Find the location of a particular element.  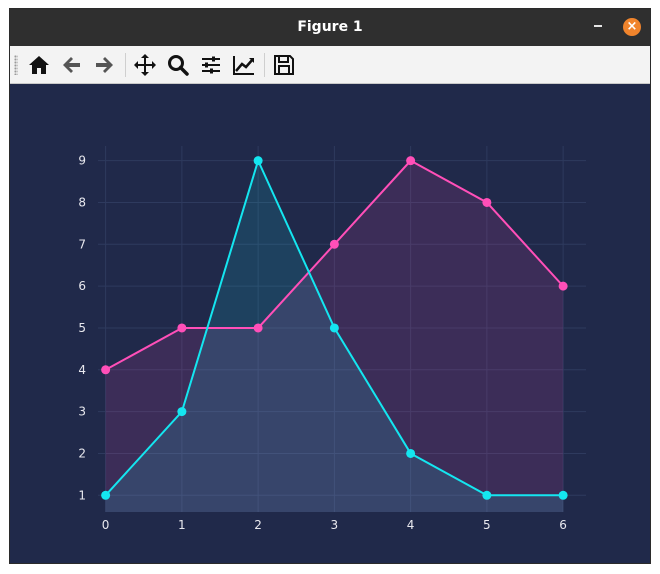

pan-button is located at coordinates (145, 65).